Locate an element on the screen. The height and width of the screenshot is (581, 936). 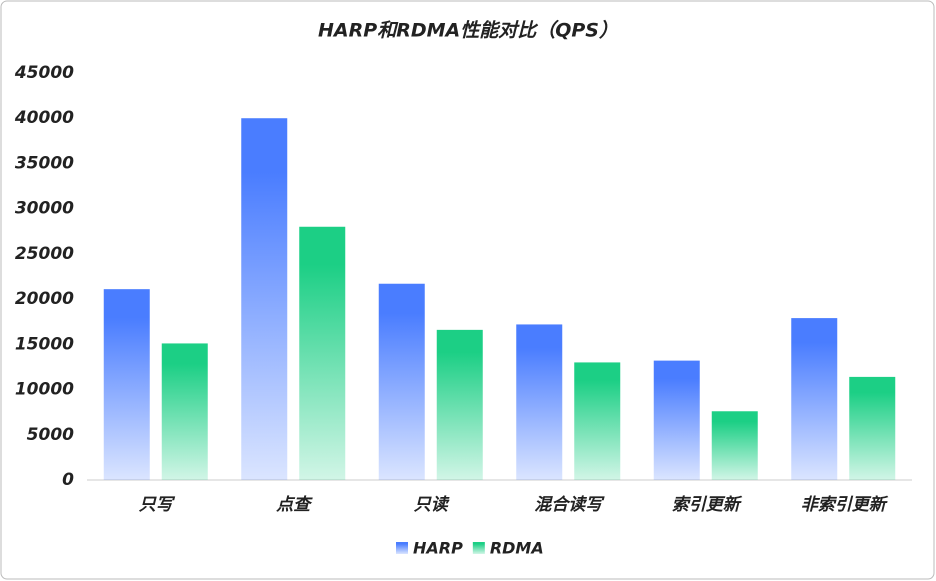
y-tick-label: 5000 is located at coordinates (50, 435).